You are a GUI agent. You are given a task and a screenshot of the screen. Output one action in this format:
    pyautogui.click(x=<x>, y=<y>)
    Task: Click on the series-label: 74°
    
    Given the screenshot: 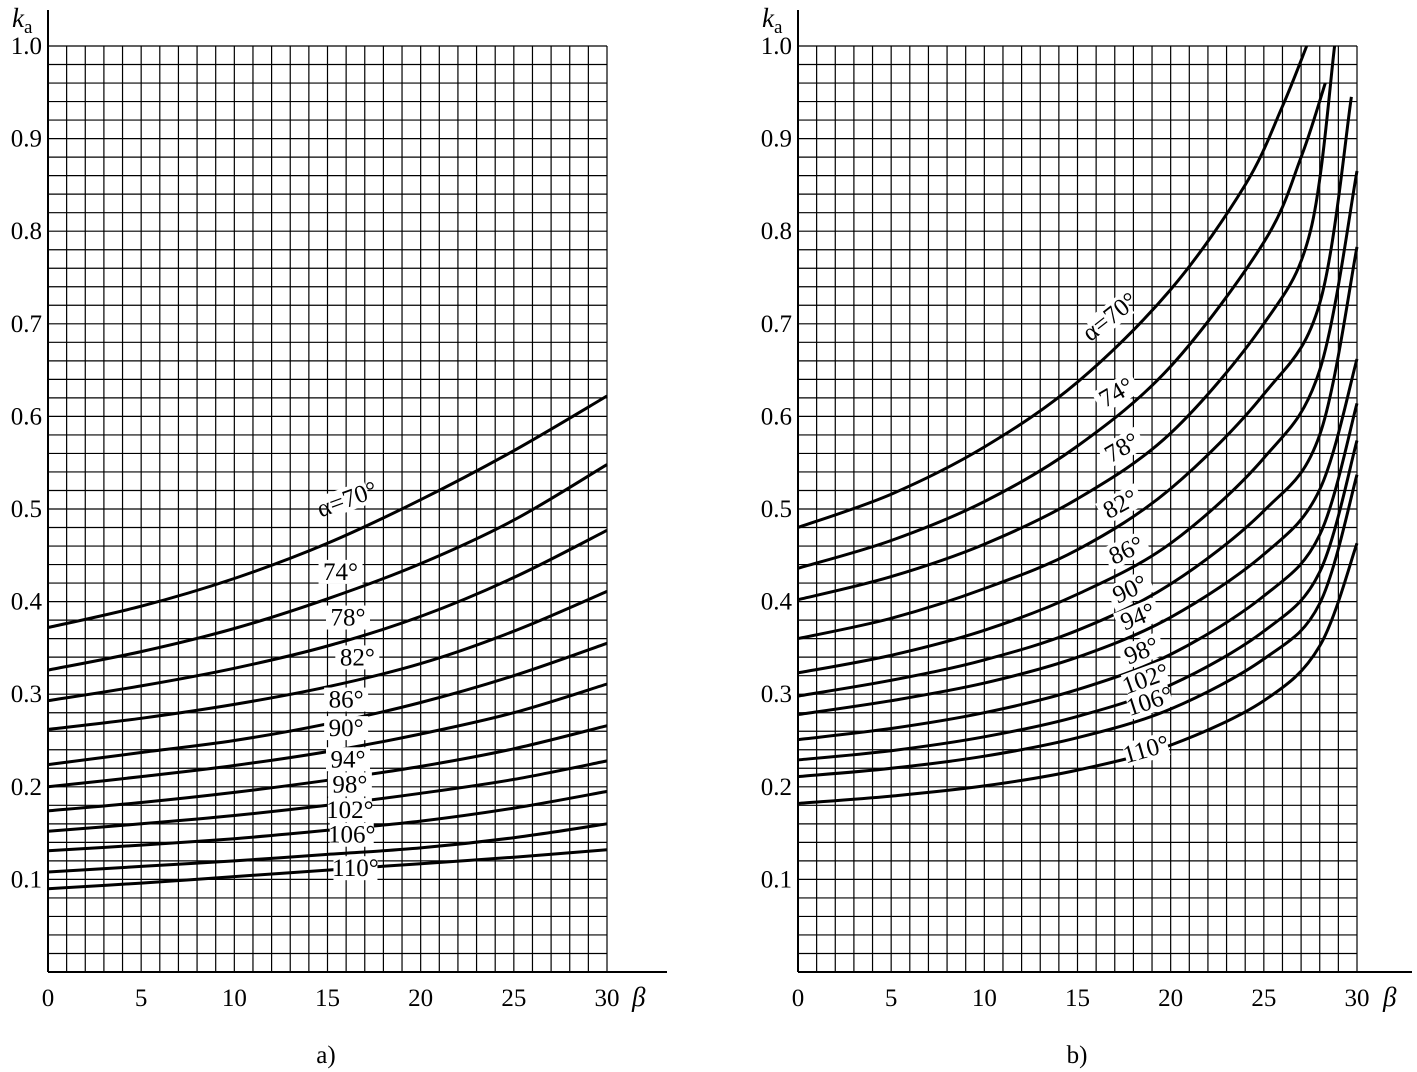 What is the action you would take?
    pyautogui.click(x=340, y=572)
    